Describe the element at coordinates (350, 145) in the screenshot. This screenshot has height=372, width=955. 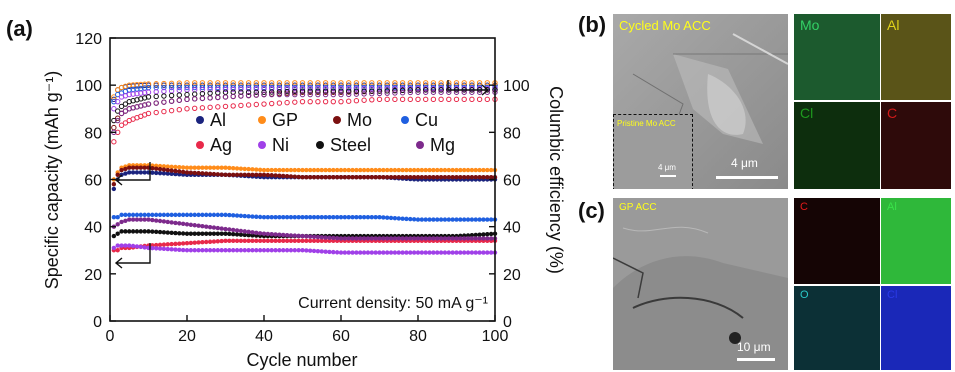
I see `legend-label-steel: Steel` at that location.